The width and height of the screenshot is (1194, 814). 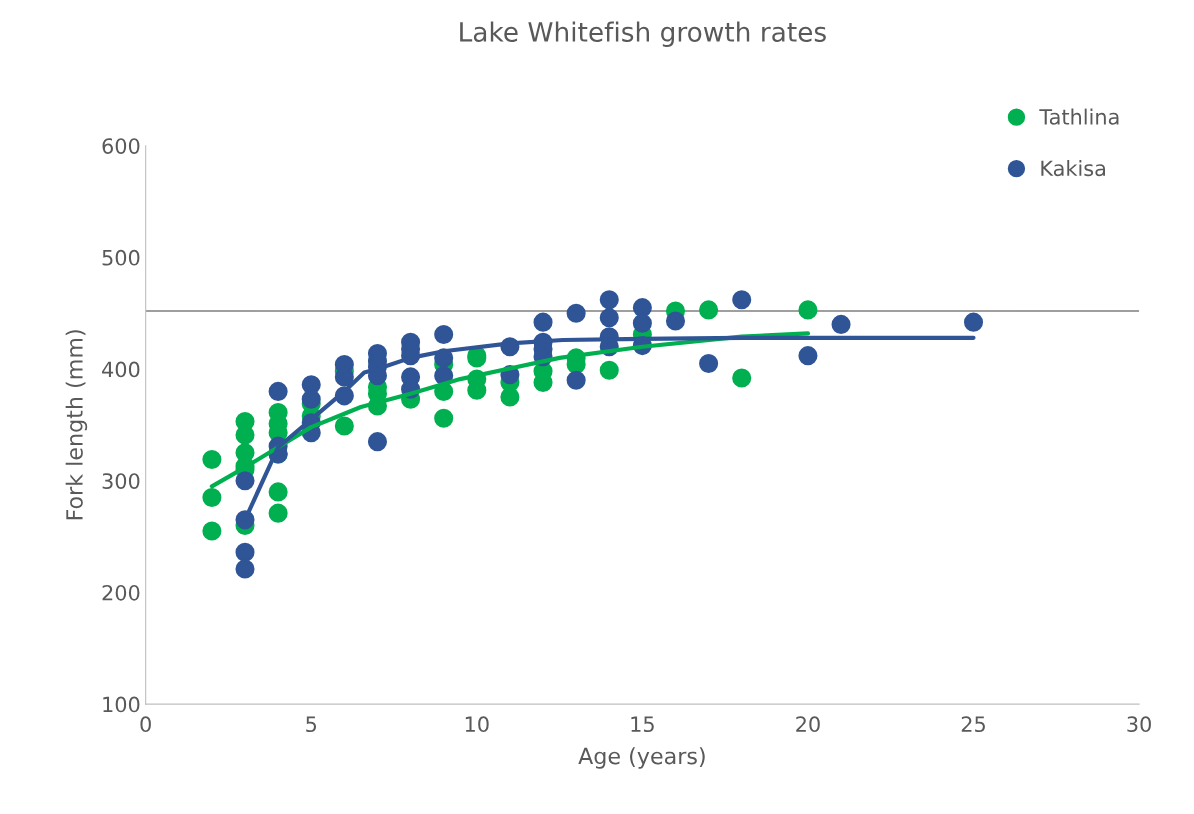 I want to click on x-tick-label: 10, so click(x=477, y=724).